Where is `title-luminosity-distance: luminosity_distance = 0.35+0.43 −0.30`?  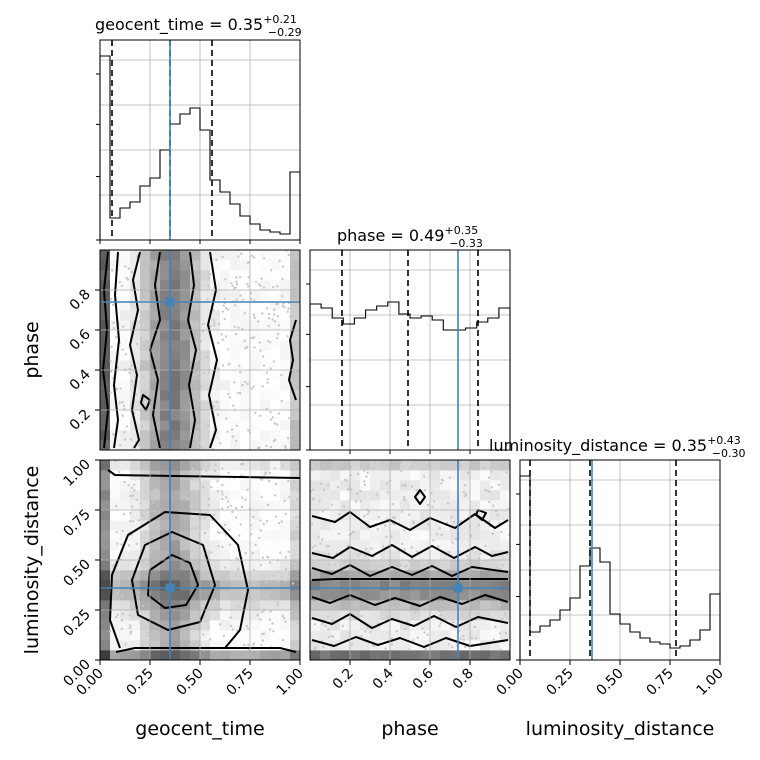
title-luminosity-distance: luminosity_distance = 0.35+0.43 −0.30 is located at coordinates (617, 447).